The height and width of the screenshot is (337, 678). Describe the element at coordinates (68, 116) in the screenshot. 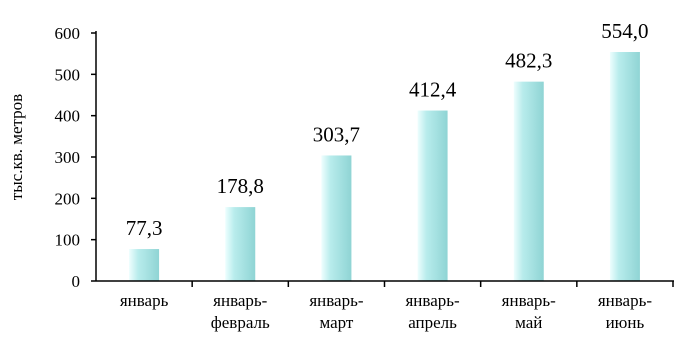

I see `y-tick-label: 400` at that location.